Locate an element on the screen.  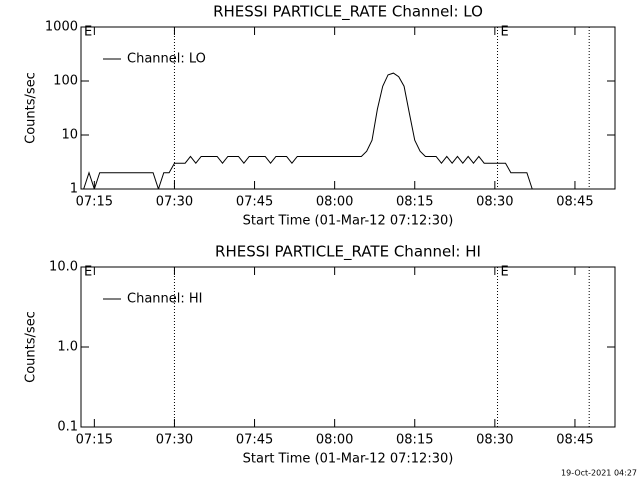
y-tick-label: 1 is located at coordinates (74, 189).